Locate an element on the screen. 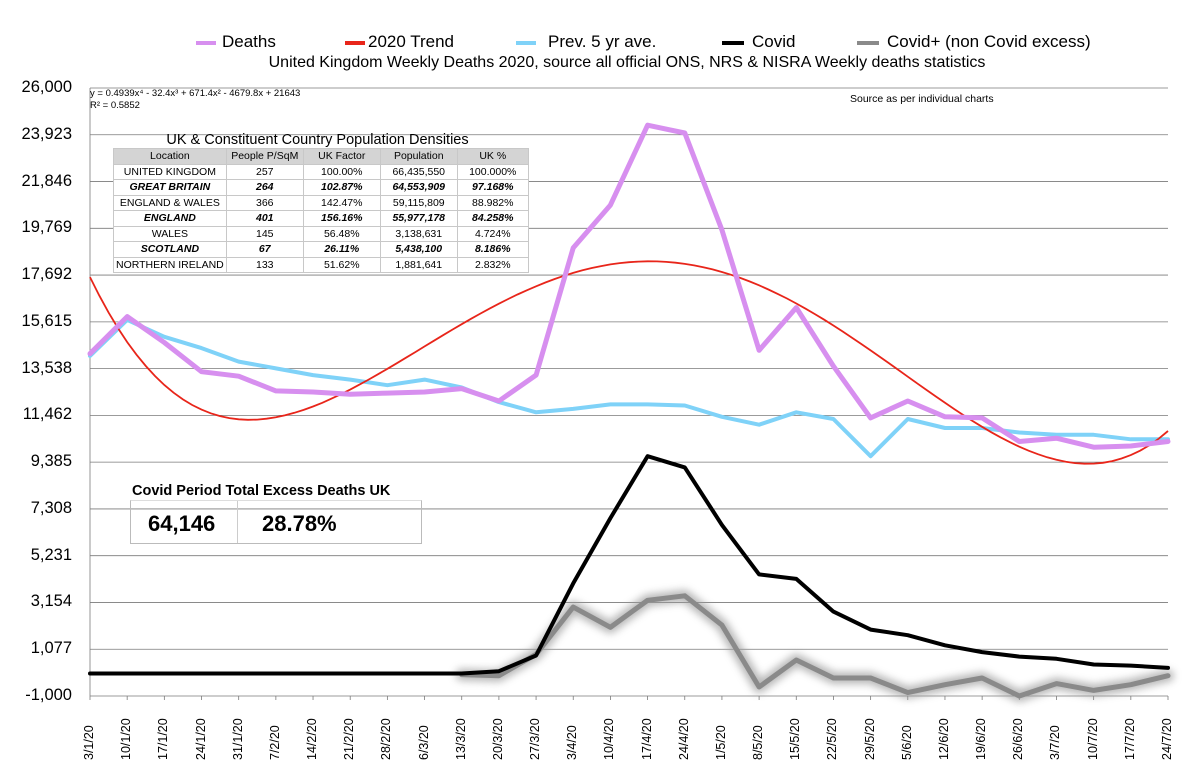 The height and width of the screenshot is (766, 1200). table-cell: 67 is located at coordinates (264, 249).